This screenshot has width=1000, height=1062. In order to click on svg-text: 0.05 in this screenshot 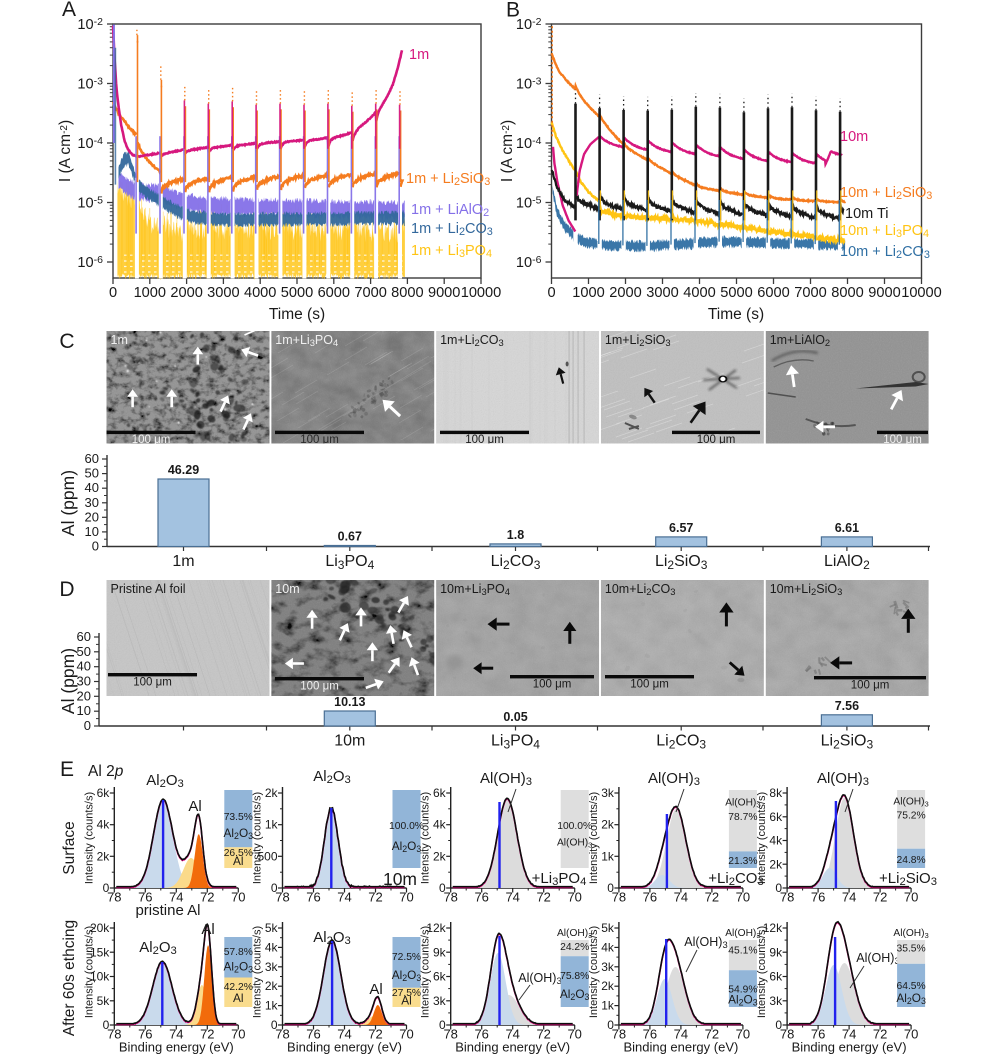, I will do `click(515, 717)`.